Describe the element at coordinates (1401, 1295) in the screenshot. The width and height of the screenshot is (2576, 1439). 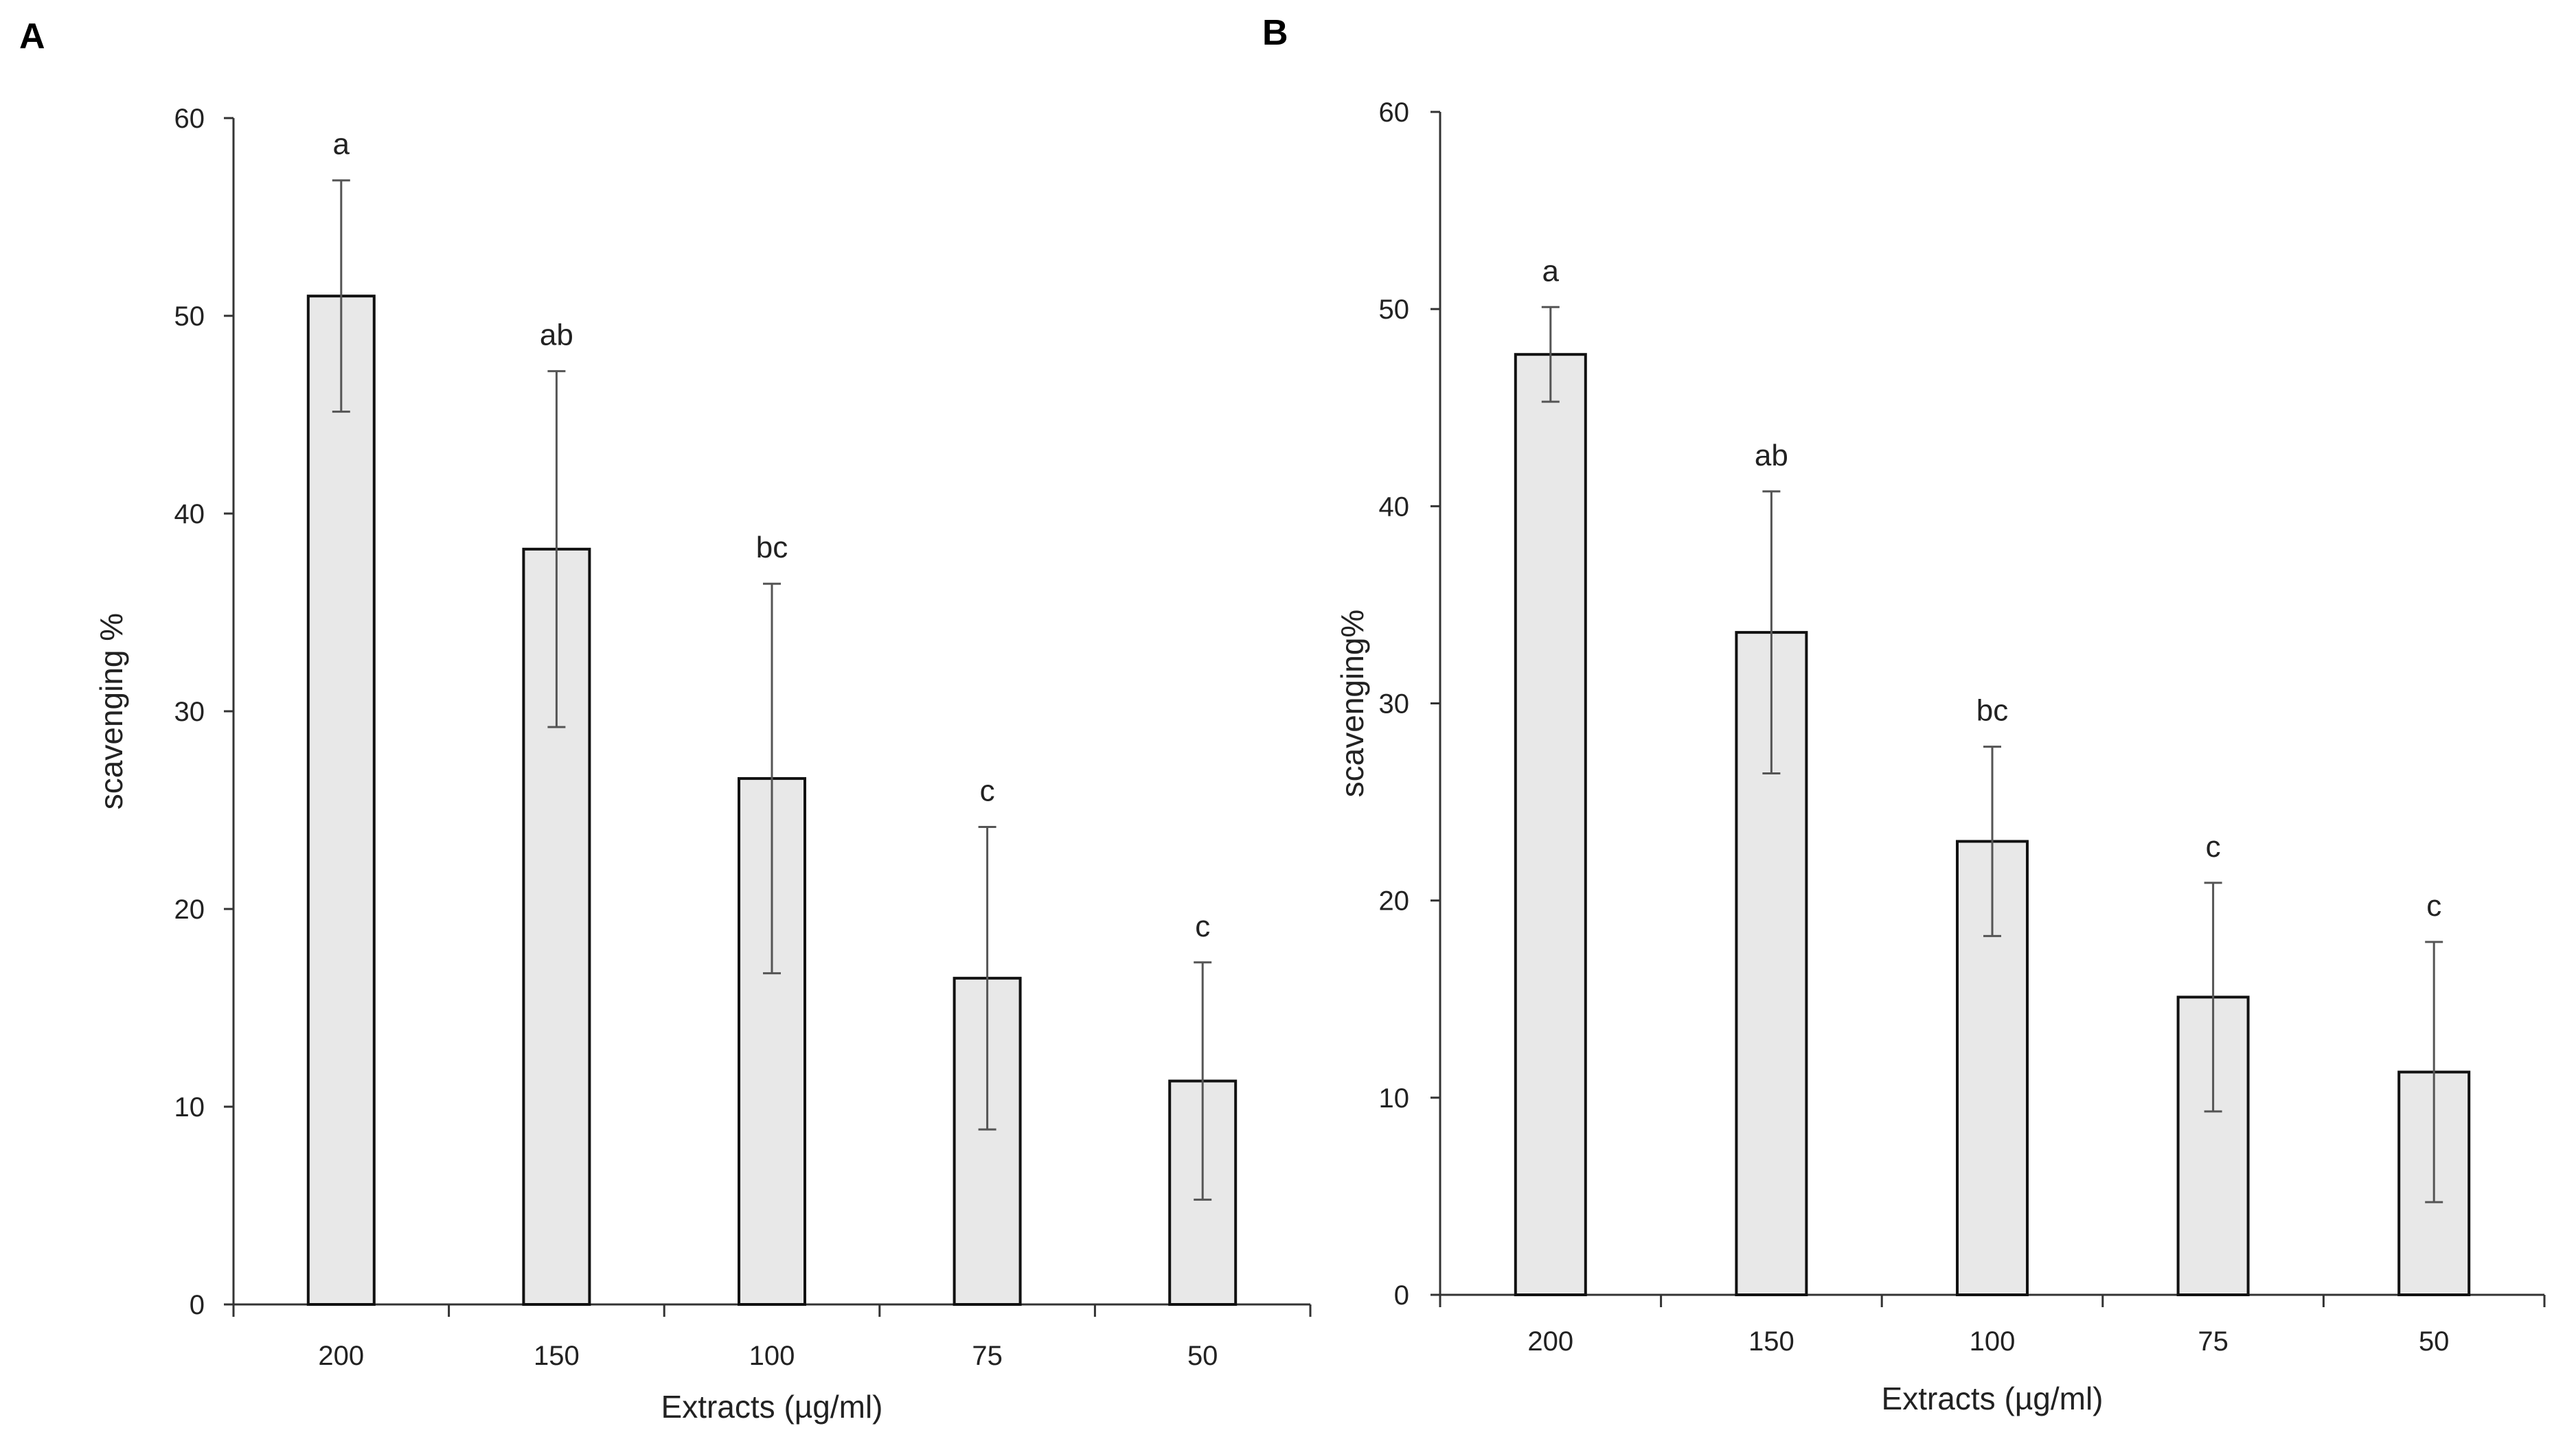
I see `panel-b-y-tick-label: 0` at that location.